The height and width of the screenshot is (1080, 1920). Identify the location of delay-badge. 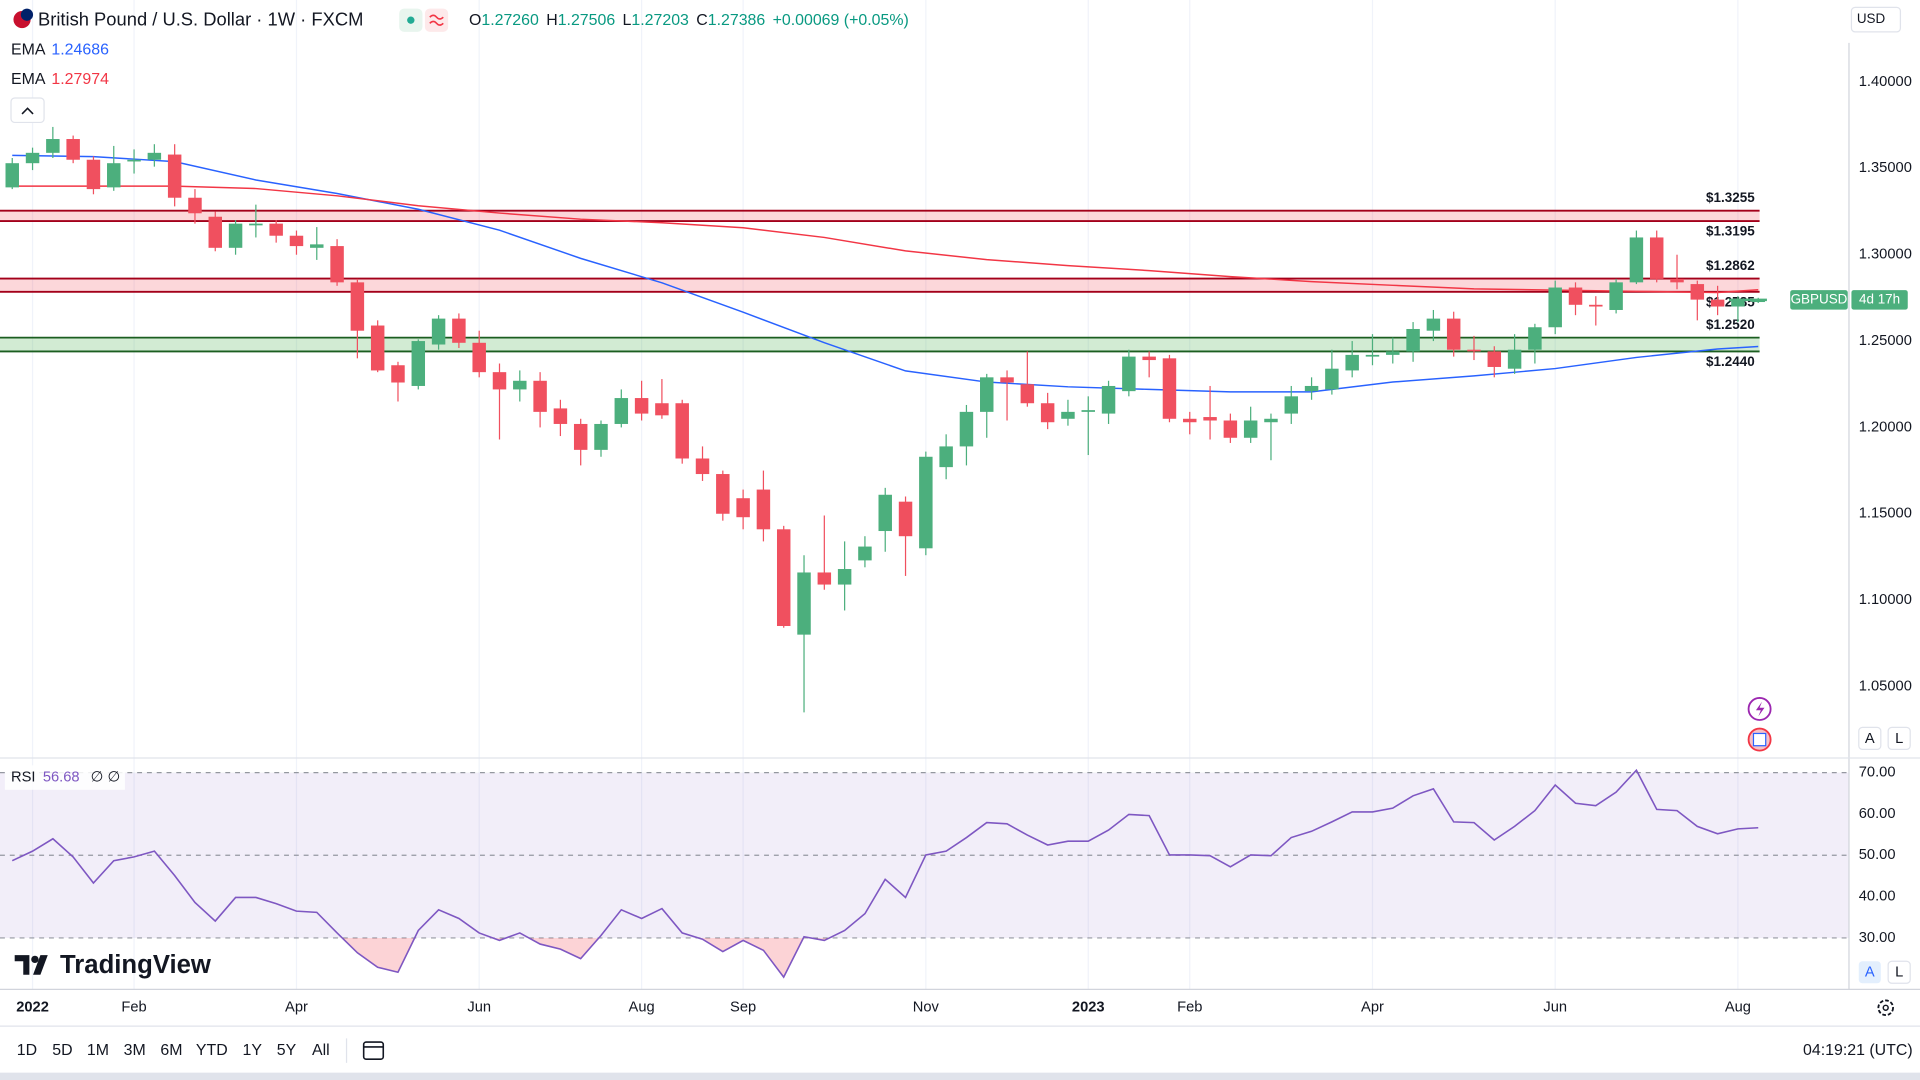
(436, 20).